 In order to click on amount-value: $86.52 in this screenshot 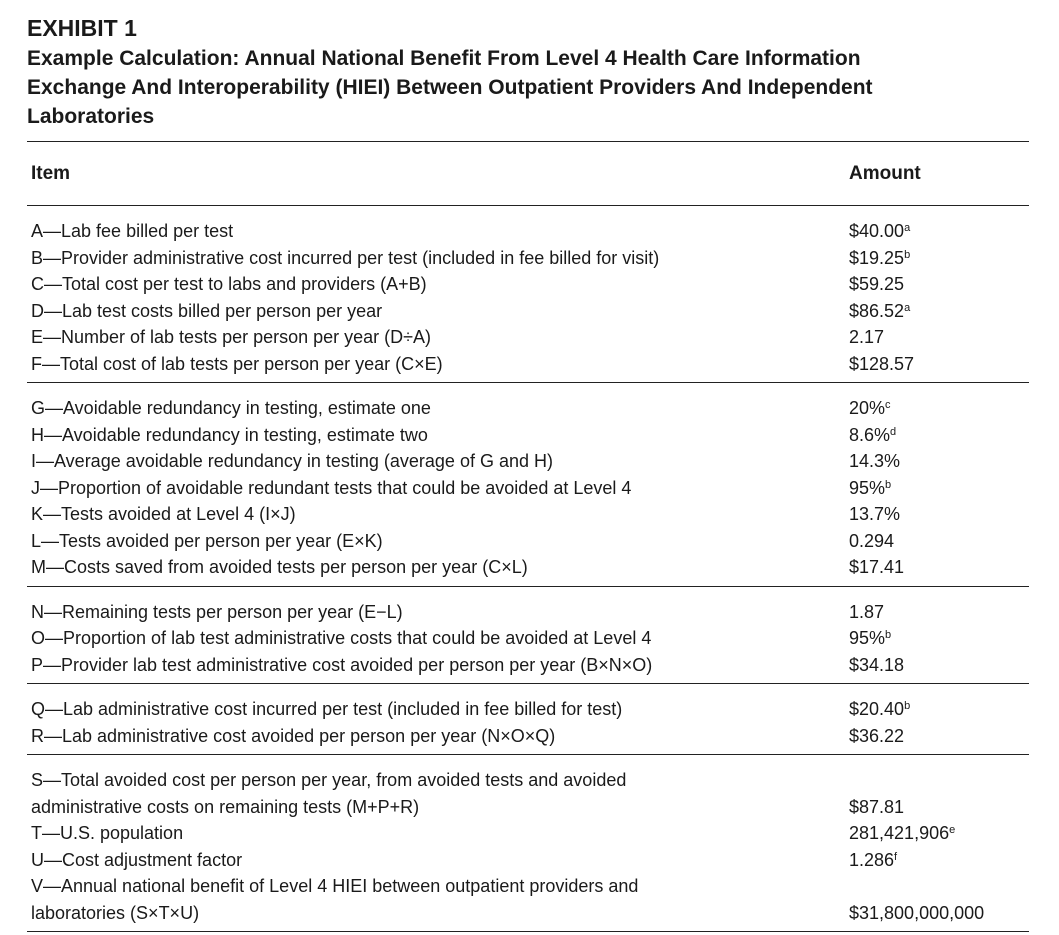, I will do `click(877, 310)`.